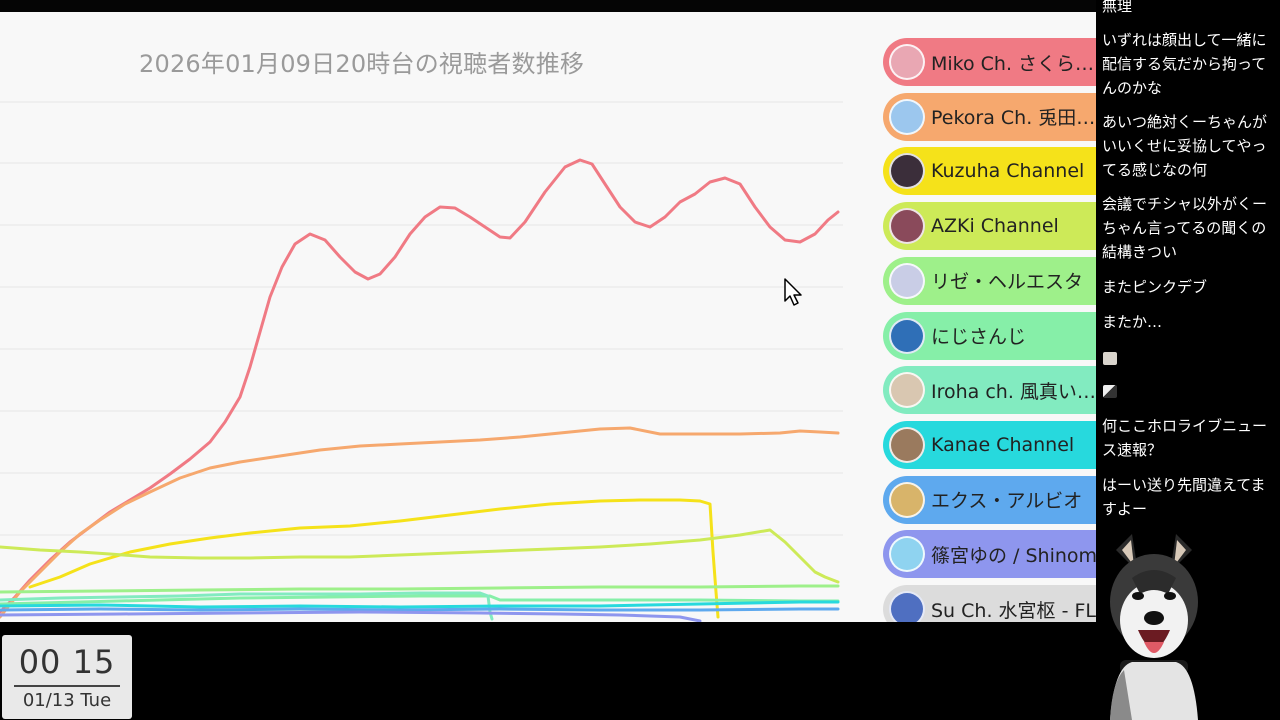 This screenshot has height=720, width=1280. I want to click on chat-message: 何ここホロライブニュース速報？, so click(1185, 438).